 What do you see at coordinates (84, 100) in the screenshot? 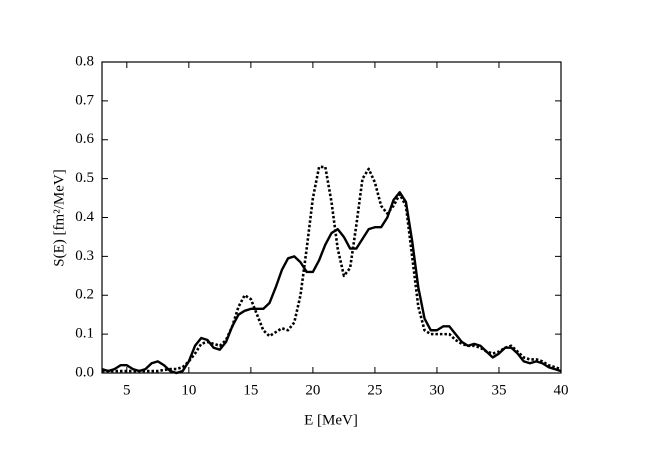
I see `y-tick-label: 0.7` at bounding box center [84, 100].